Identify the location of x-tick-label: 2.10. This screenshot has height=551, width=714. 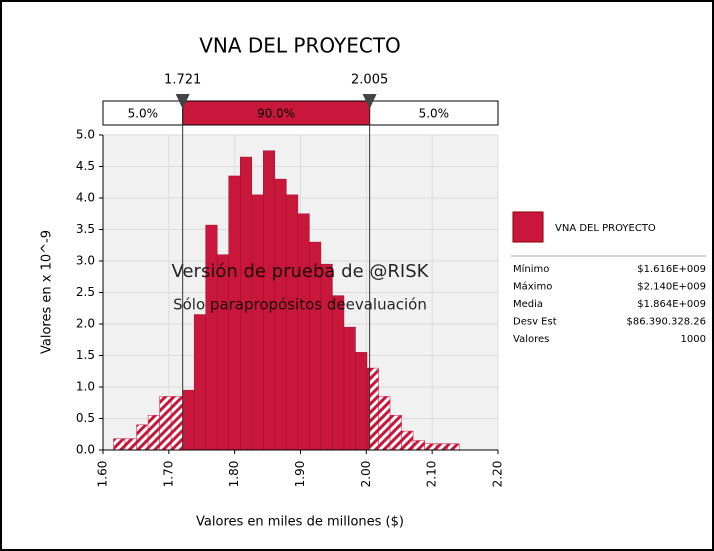
(432, 474).